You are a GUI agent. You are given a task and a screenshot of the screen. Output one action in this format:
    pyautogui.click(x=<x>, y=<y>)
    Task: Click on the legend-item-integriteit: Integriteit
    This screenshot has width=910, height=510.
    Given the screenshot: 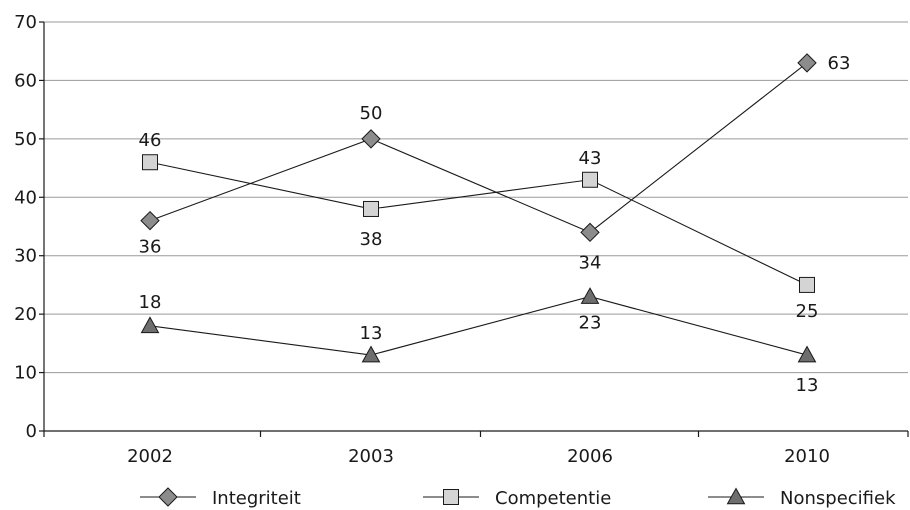 What is the action you would take?
    pyautogui.click(x=220, y=498)
    